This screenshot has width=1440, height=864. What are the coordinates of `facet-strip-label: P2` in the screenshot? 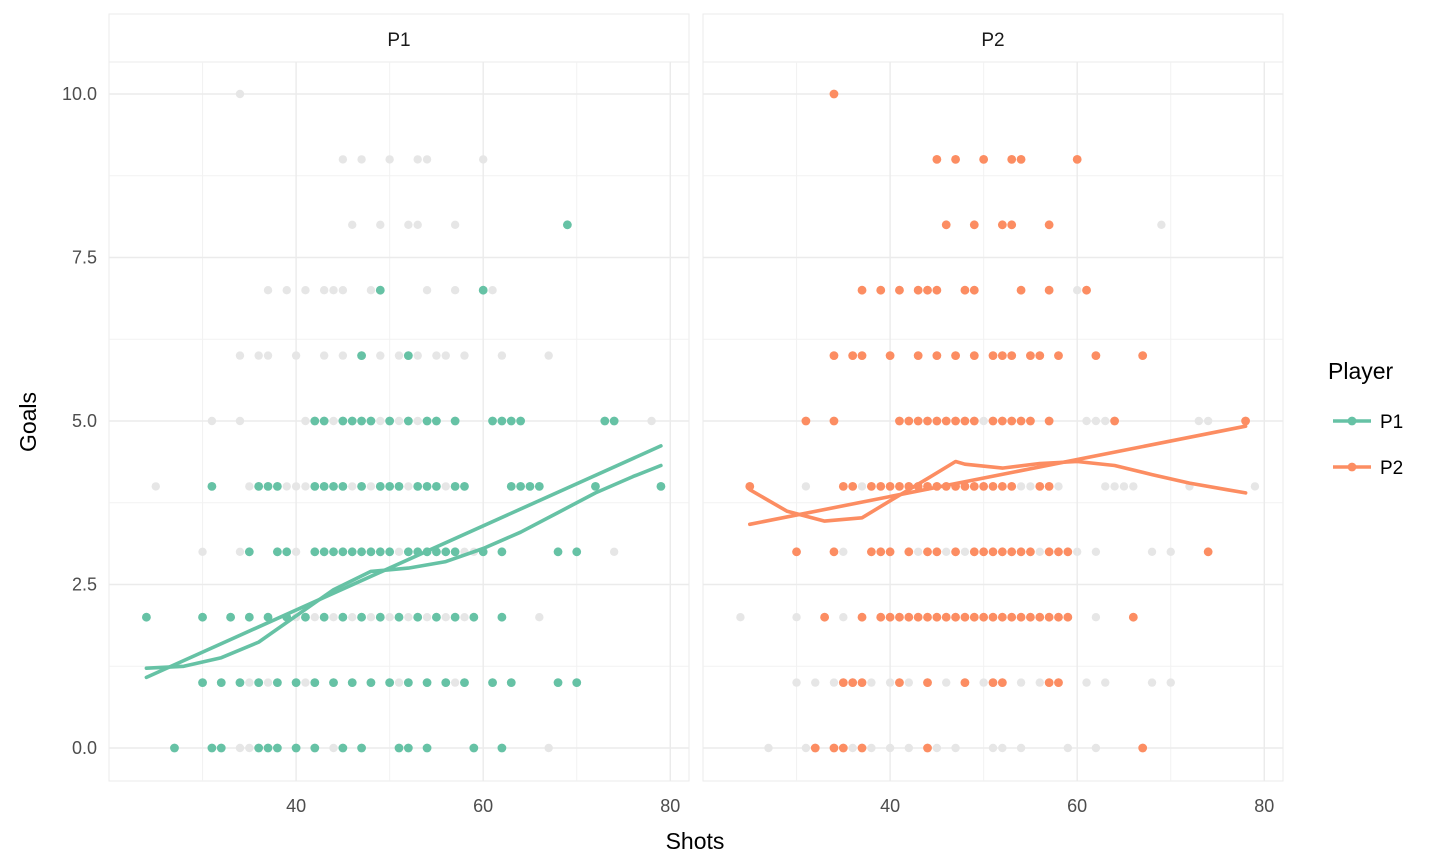 It's located at (992, 40).